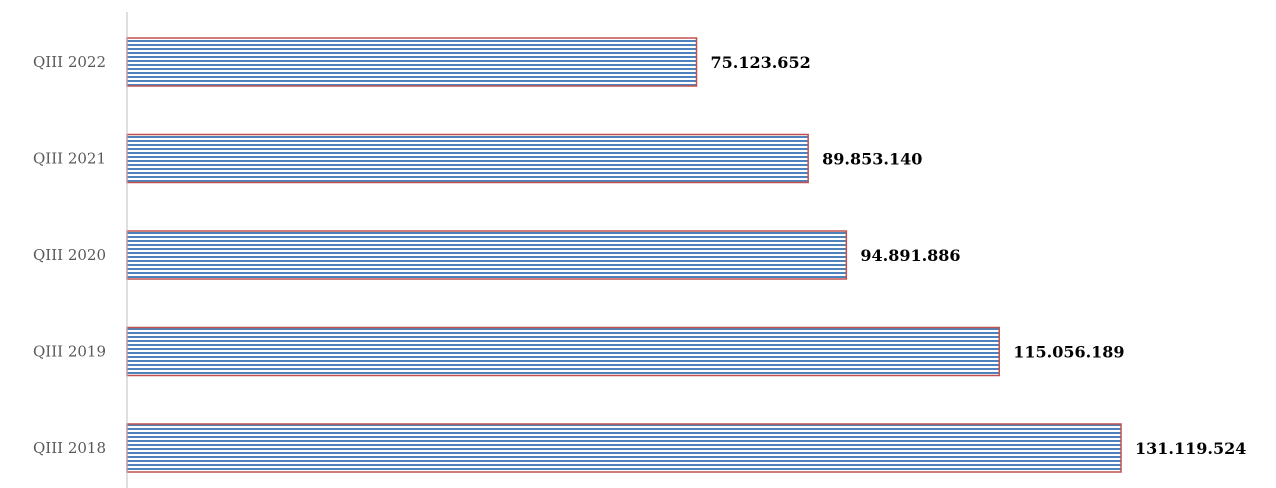 This screenshot has height=488, width=1276. What do you see at coordinates (910, 255) in the screenshot?
I see `value-label-qiii-2020: 94.891.886` at bounding box center [910, 255].